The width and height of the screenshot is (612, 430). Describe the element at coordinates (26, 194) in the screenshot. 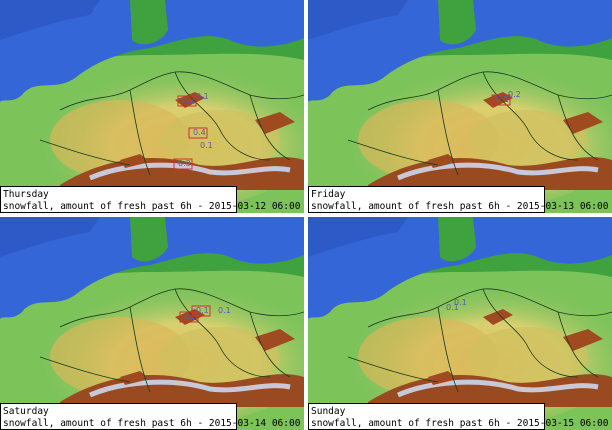

I see `day-label: Thursday` at that location.